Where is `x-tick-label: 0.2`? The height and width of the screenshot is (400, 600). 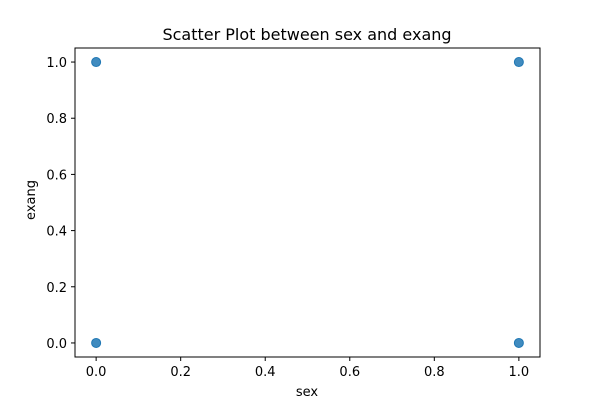 x-tick-label: 0.2 is located at coordinates (180, 372).